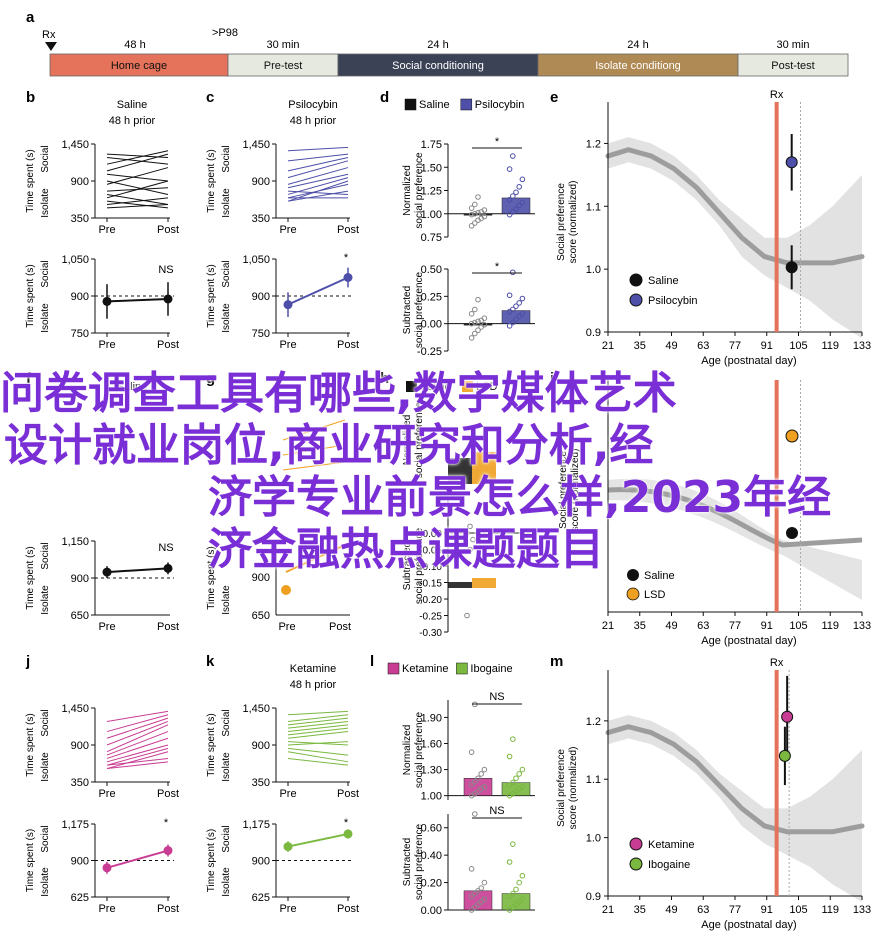 The image size is (890, 952). What do you see at coordinates (608, 626) in the screenshot?
I see `x-tick-label: 21` at bounding box center [608, 626].